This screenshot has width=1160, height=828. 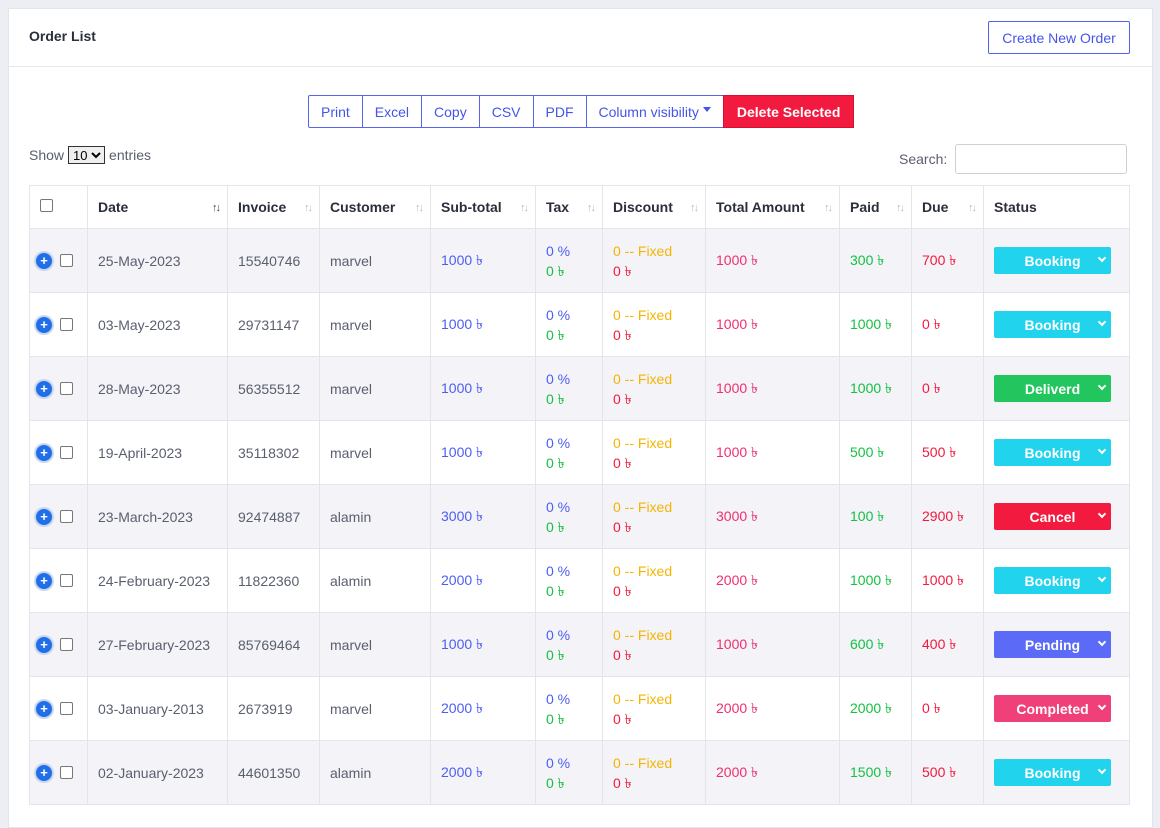 What do you see at coordinates (419, 208) in the screenshot?
I see `sort-icon: ↑↓` at bounding box center [419, 208].